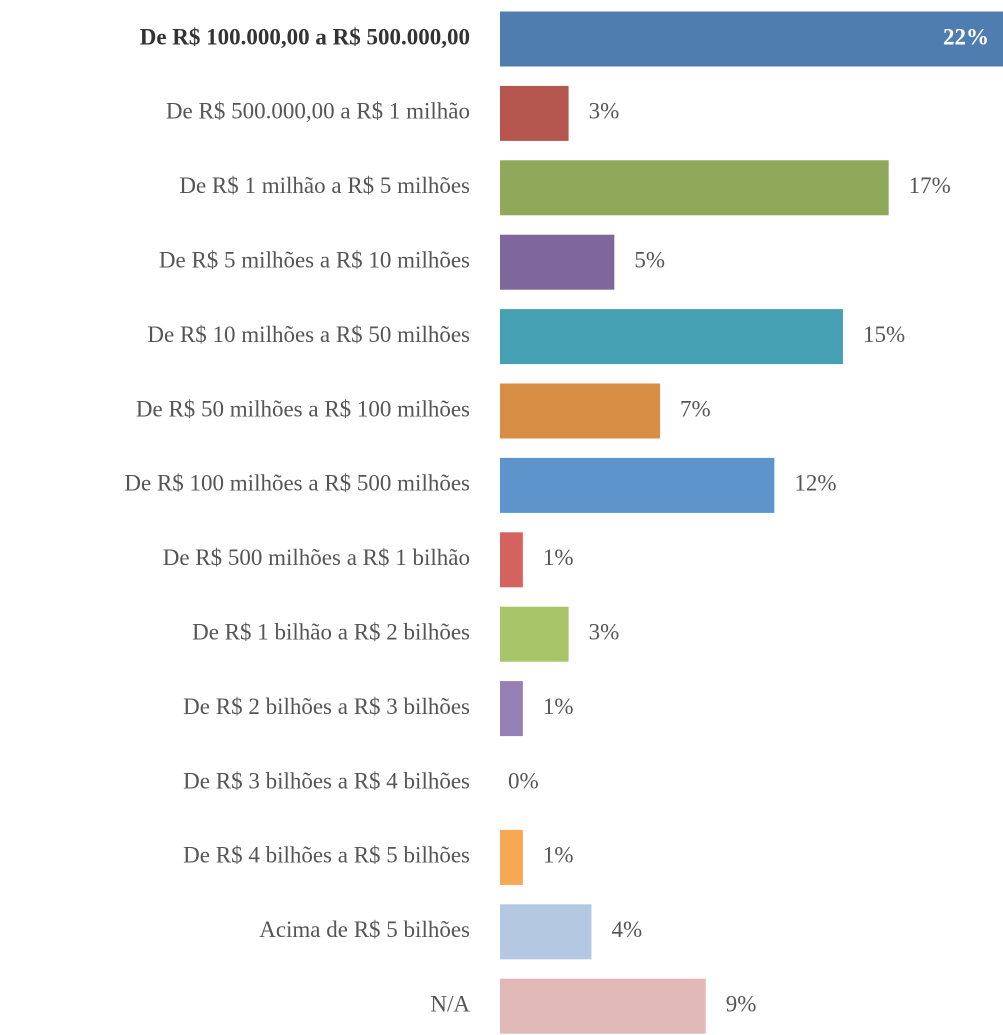 The image size is (1003, 1035). Describe the element at coordinates (326, 855) in the screenshot. I see `category-label: De R$ 4 bilhões a R$ 5 bilhões` at that location.